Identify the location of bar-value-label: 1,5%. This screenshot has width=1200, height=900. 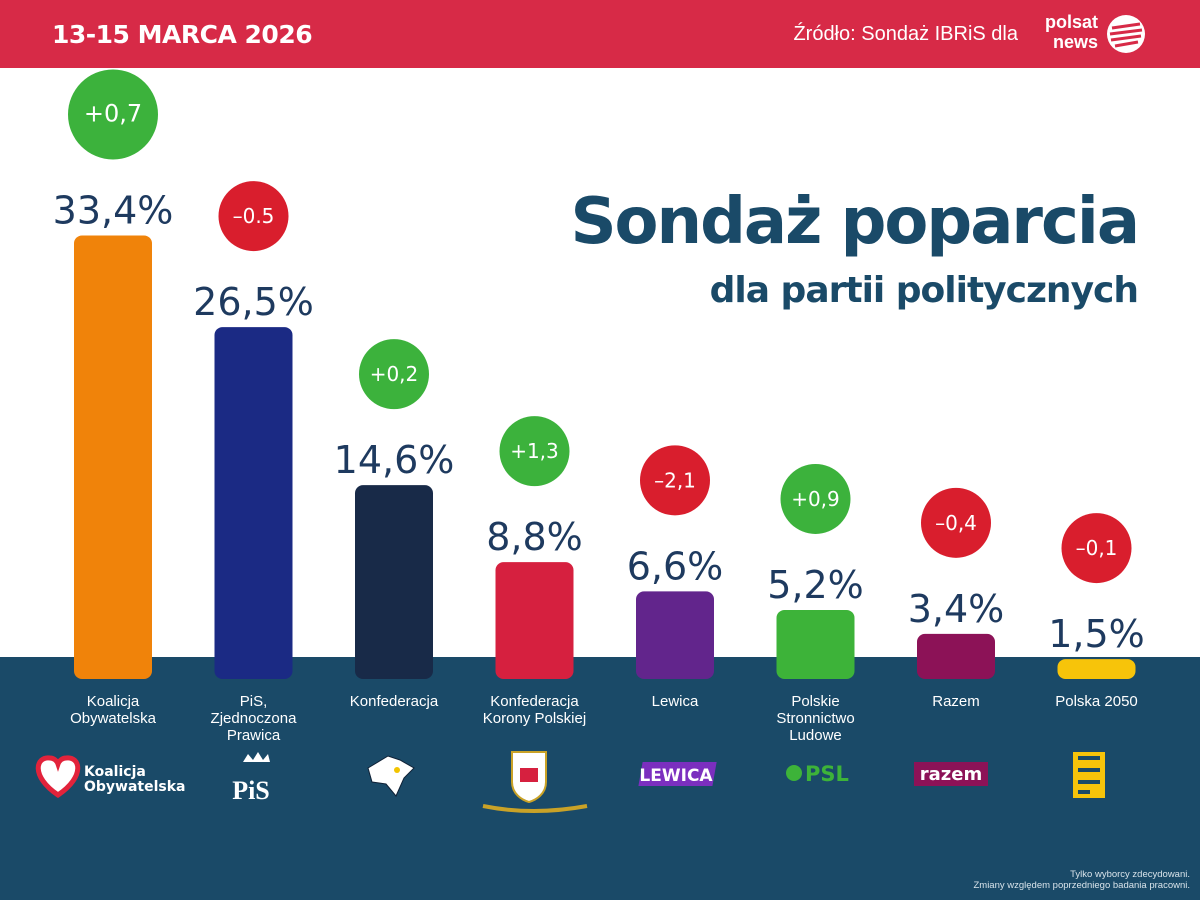
(1096, 634).